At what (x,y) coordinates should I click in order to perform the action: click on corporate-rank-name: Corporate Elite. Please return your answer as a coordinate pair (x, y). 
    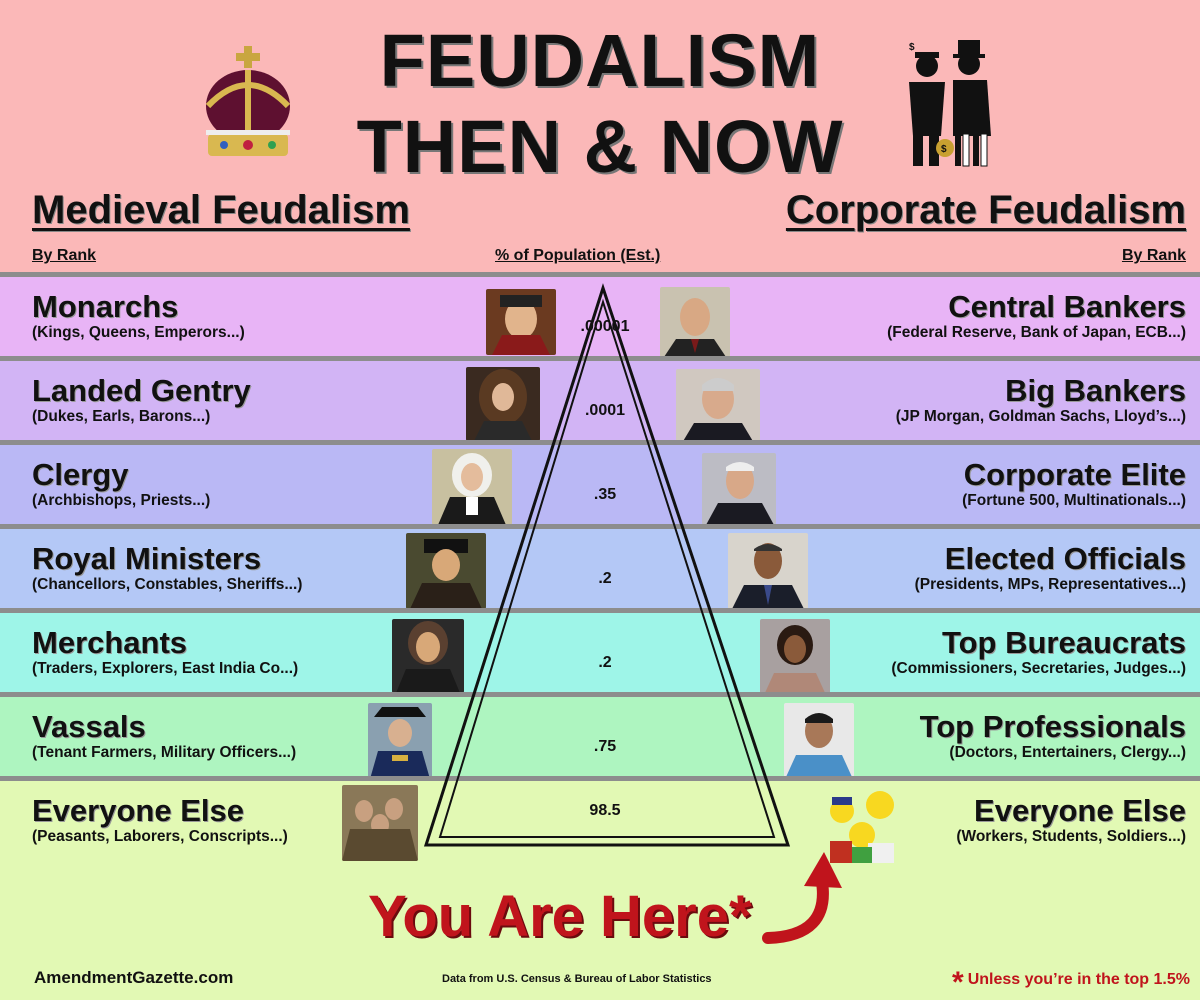
    Looking at the image, I should click on (1074, 474).